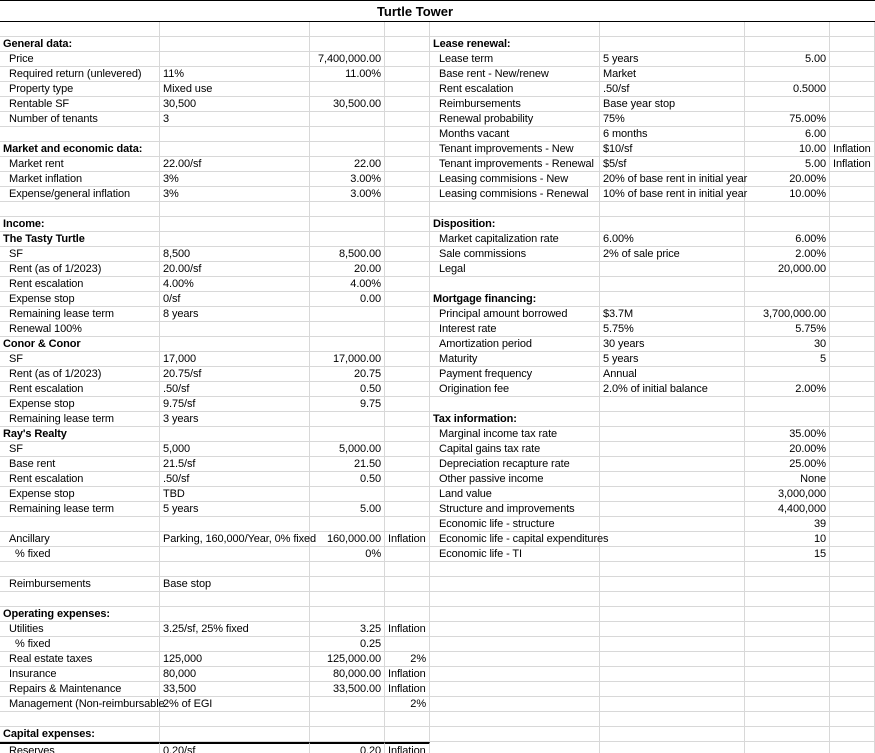  Describe the element at coordinates (787, 239) in the screenshot. I see `cell-G16: 6.00%` at that location.